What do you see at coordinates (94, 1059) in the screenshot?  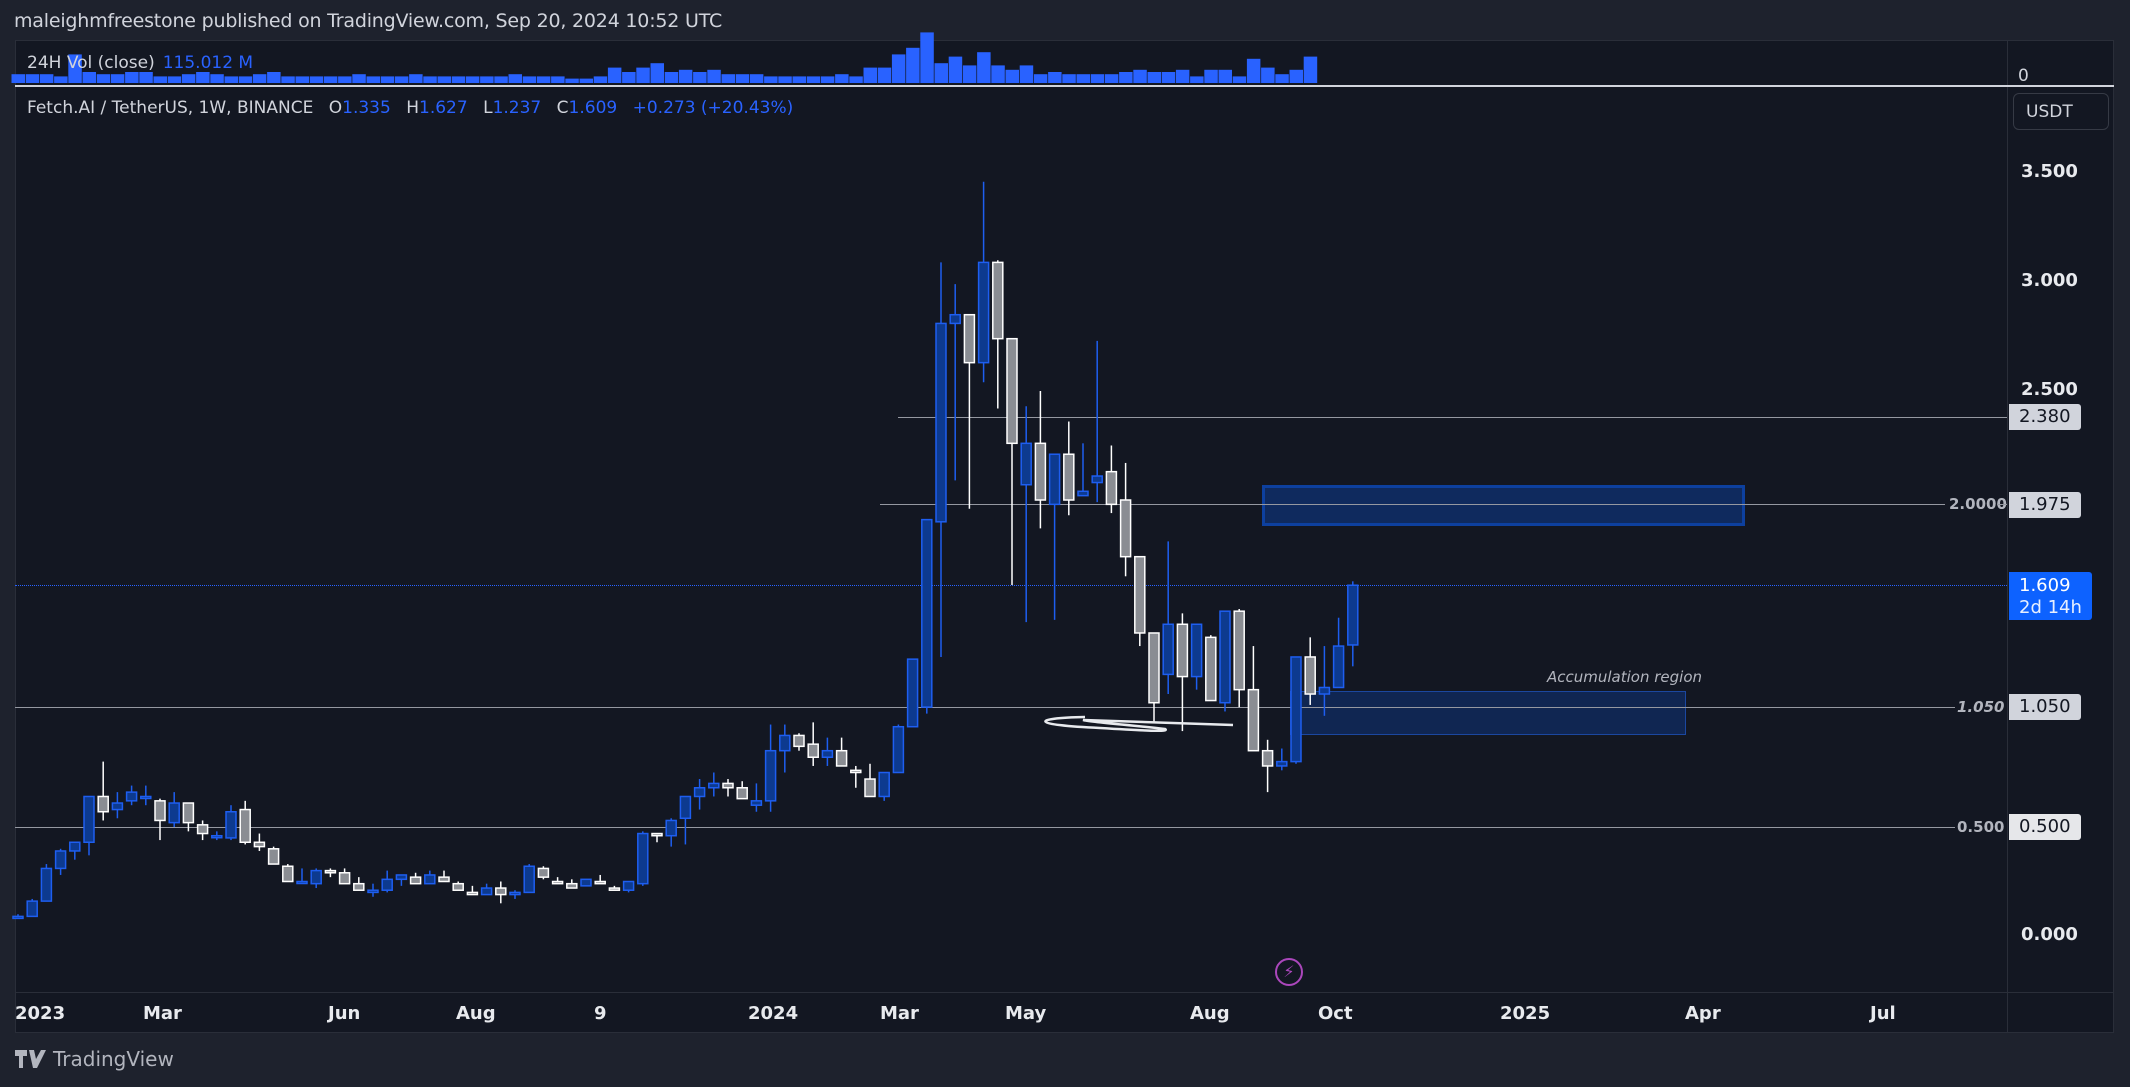 I see `tradingview-logo: TradingView` at bounding box center [94, 1059].